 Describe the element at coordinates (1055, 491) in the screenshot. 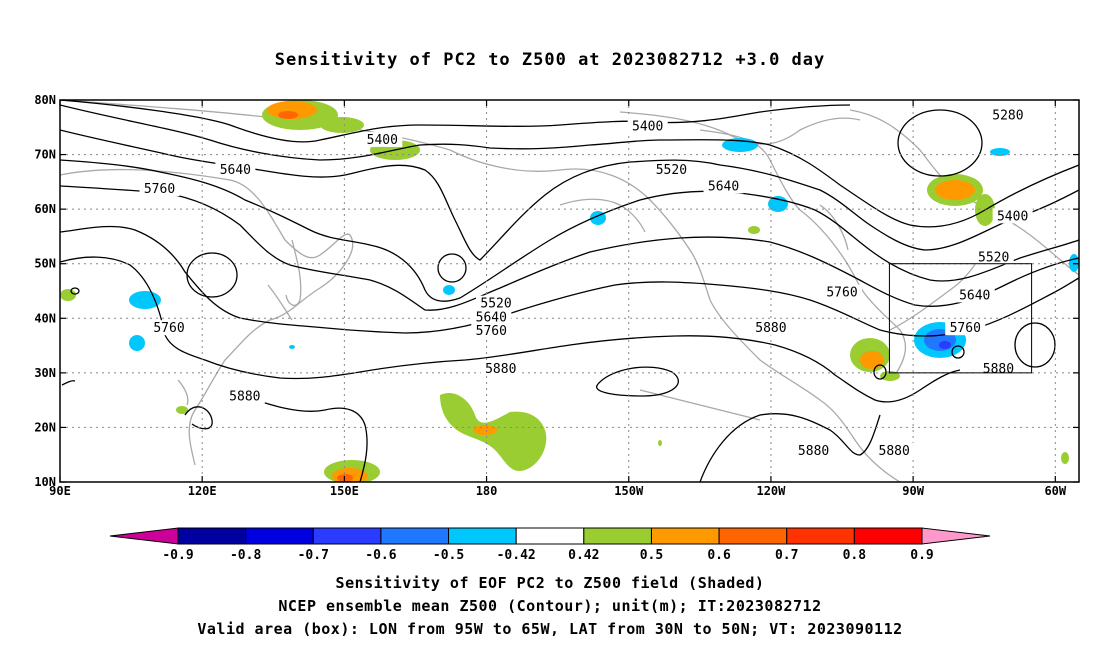

I see `lon-tick-label: 60W` at that location.